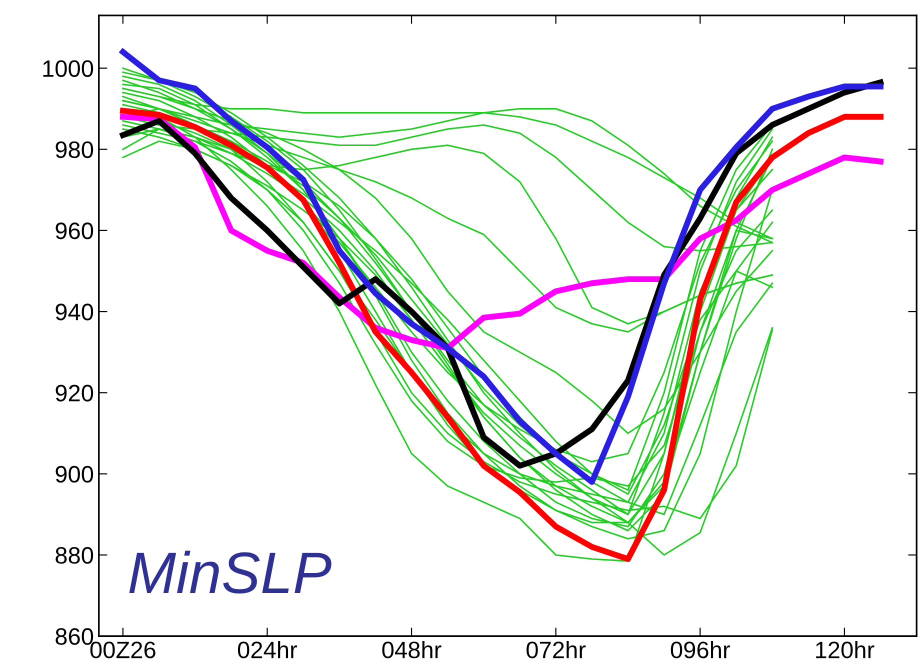 The width and height of the screenshot is (924, 671). Describe the element at coordinates (75, 474) in the screenshot. I see `y-tick-label: 900` at that location.